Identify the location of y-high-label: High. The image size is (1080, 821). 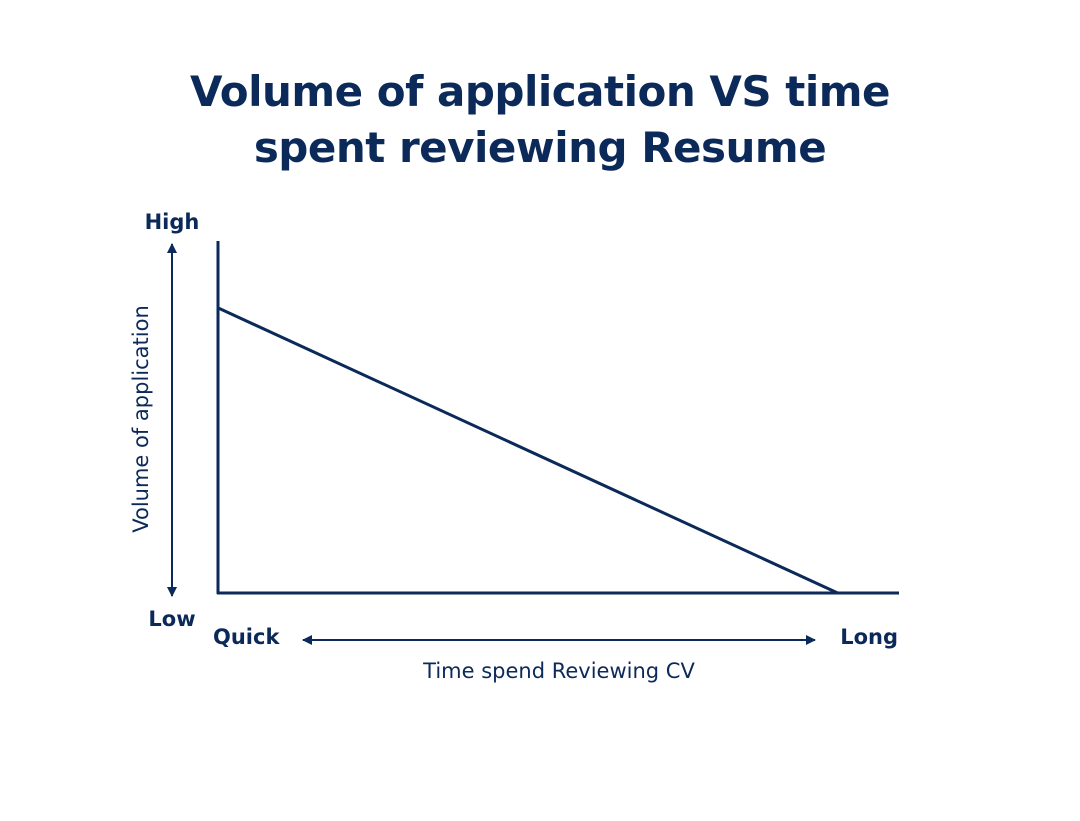
(172, 222).